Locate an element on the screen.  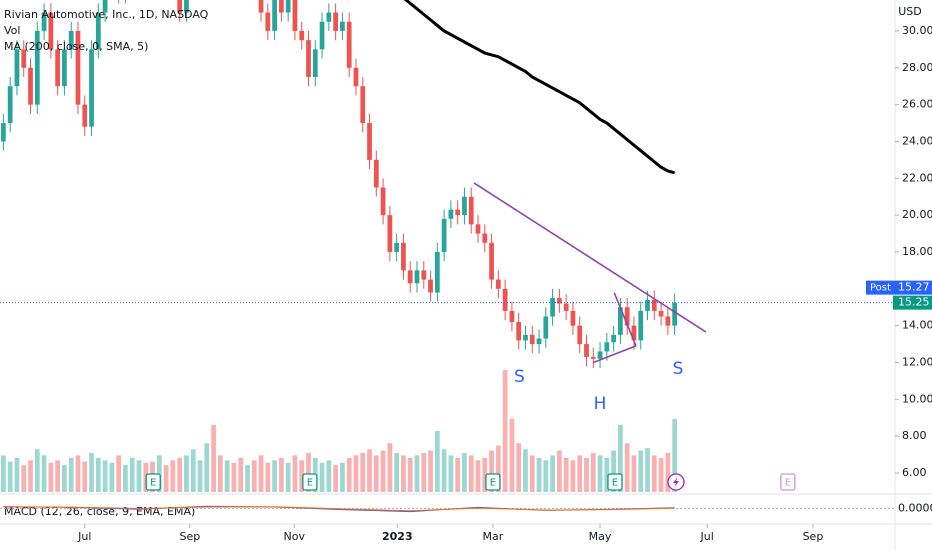
x-tick-label: Nov is located at coordinates (295, 536).